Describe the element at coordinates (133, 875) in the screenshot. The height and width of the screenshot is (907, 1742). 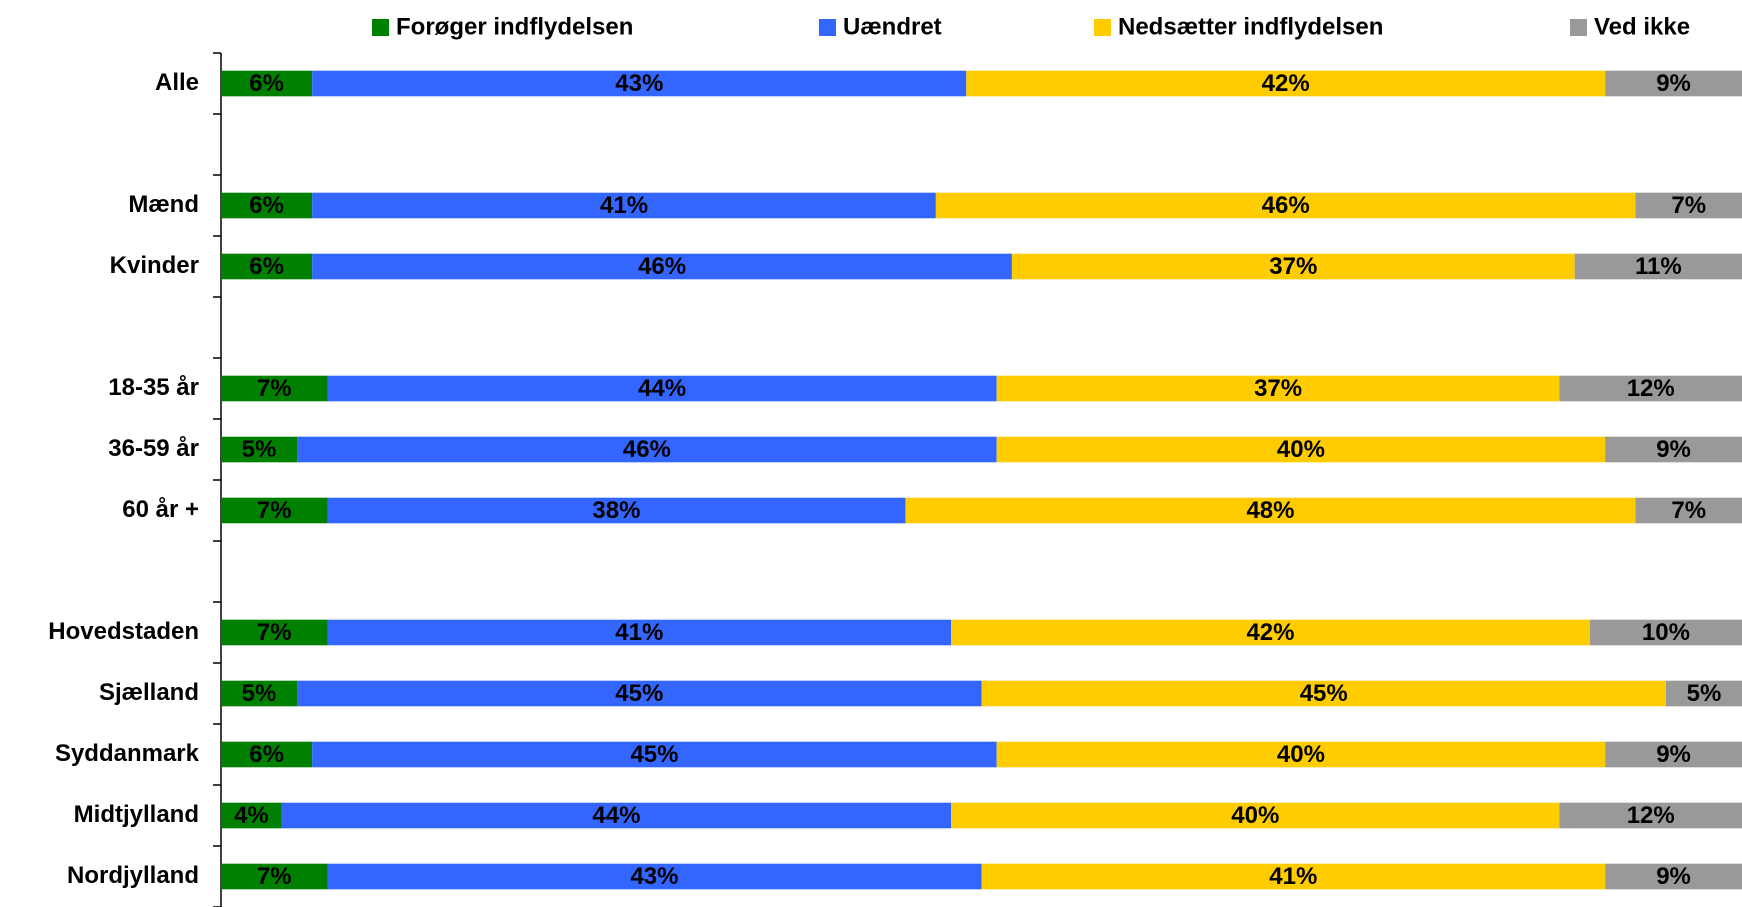
I see `y-tick-label: Nordjylland` at that location.